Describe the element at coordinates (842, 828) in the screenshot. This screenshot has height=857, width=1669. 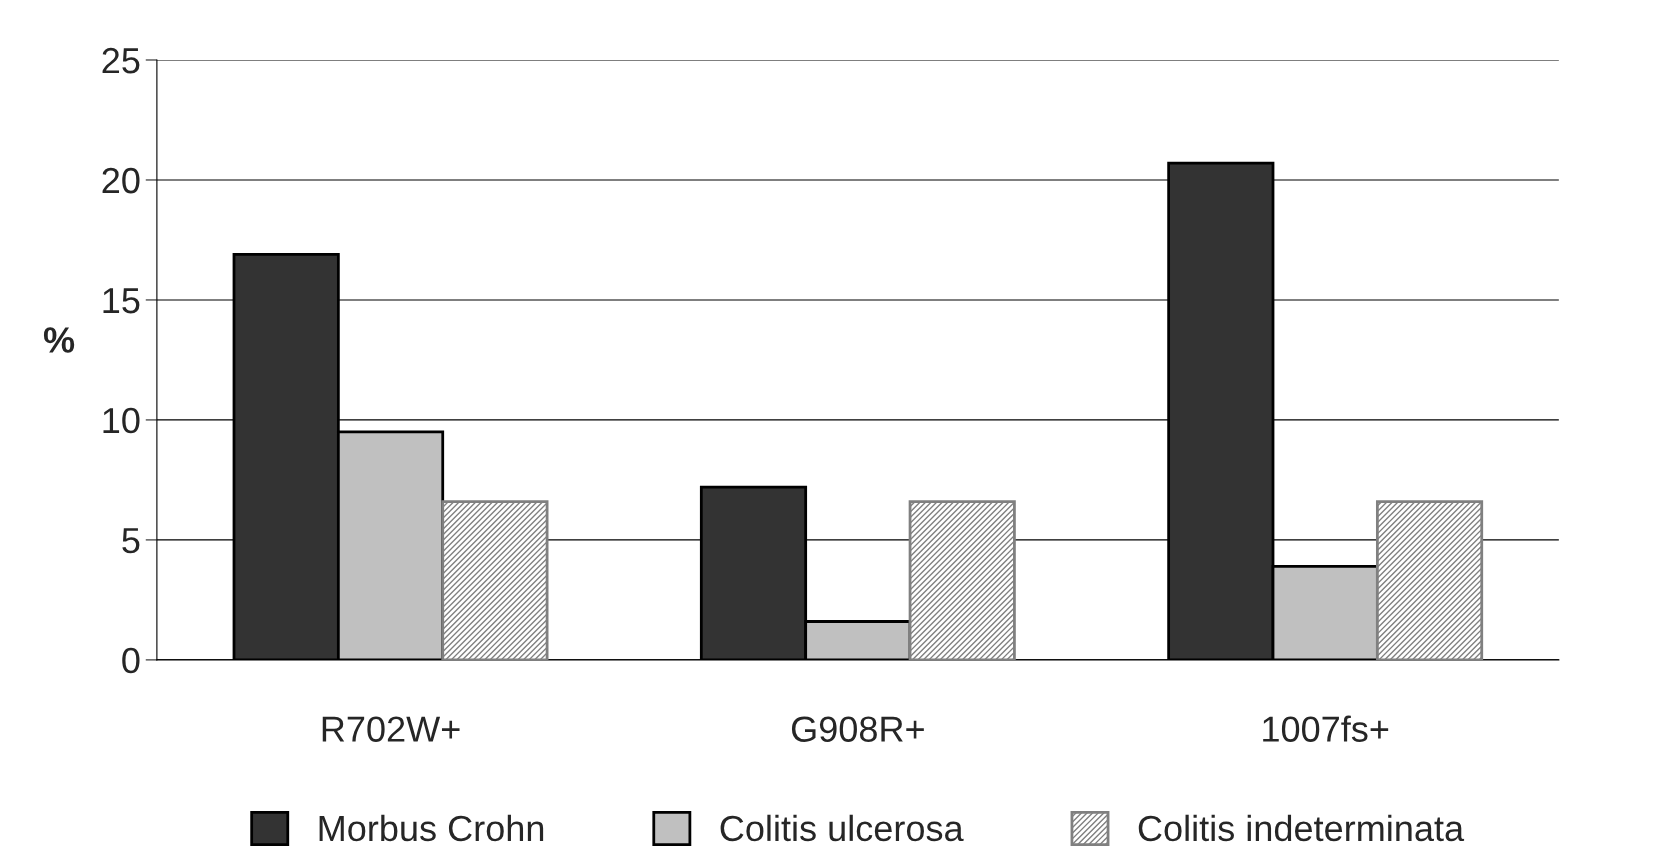
I see `legend-label: Colitis ulcerosa` at that location.